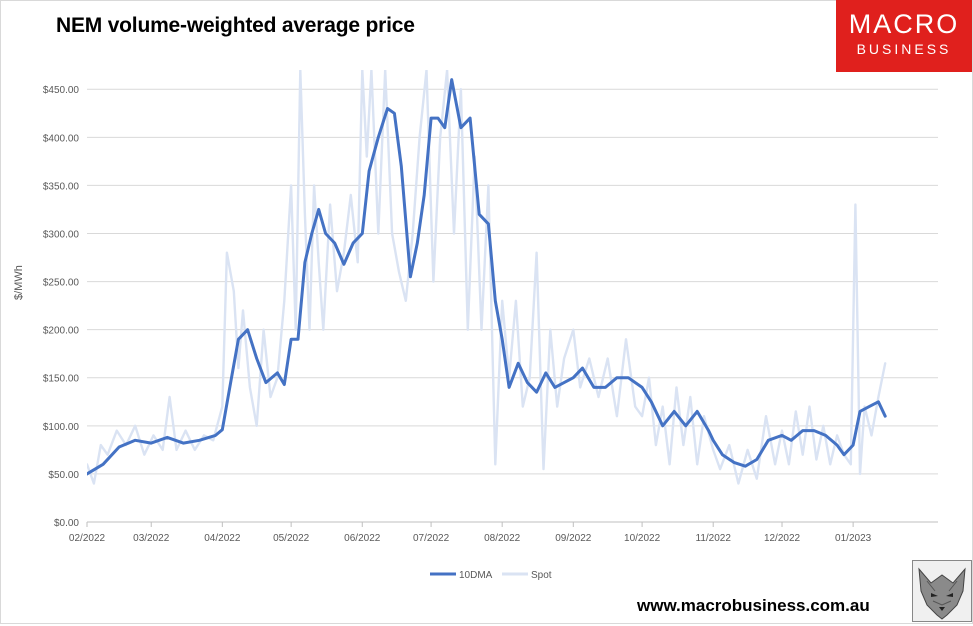 This screenshot has width=973, height=626. I want to click on legend: 10DMA Spot, so click(491, 575).